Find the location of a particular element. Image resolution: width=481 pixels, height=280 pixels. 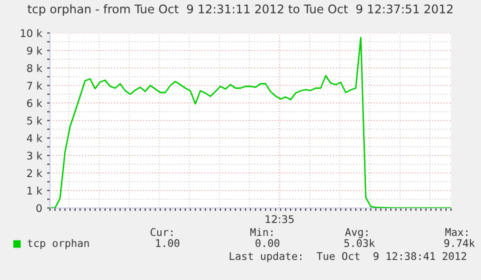

chart-title: tcp orphan - from Tue Oct 9 12:31:11 2012 to Tue Oct 9 12:37:51 2012 is located at coordinates (240, 10).